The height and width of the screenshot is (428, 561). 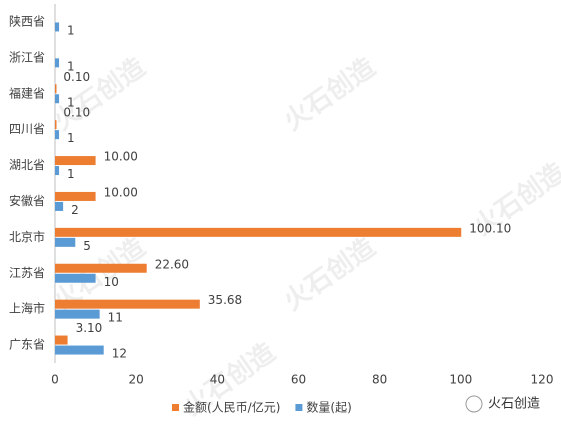 What do you see at coordinates (27, 57) in the screenshot?
I see `y-tick-label: 浙江省` at bounding box center [27, 57].